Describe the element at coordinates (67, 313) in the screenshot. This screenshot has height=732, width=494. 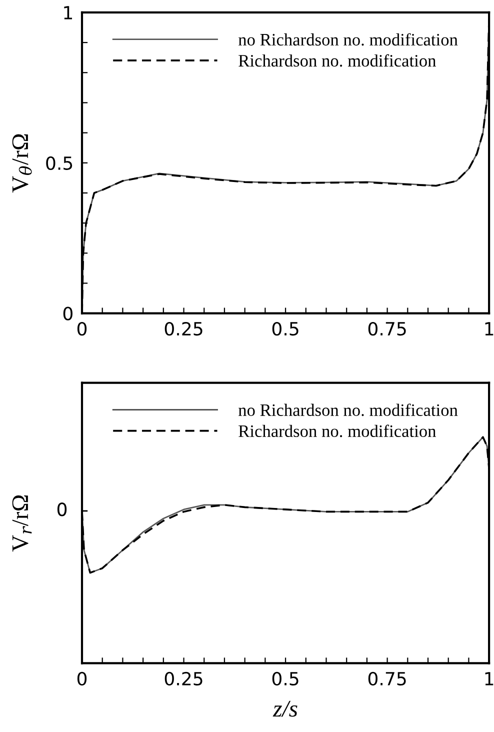
I see `y-tick-label: 0` at that location.